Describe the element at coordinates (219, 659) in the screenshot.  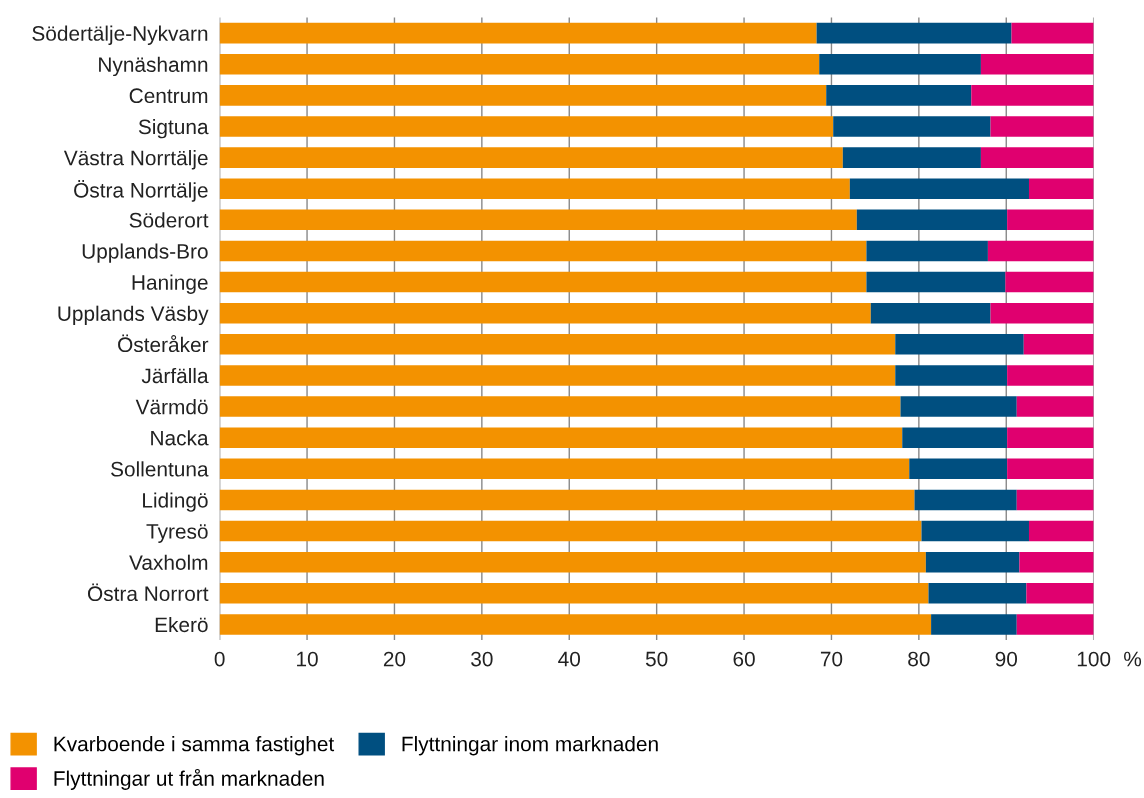
I see `x-tick-label: 0` at that location.